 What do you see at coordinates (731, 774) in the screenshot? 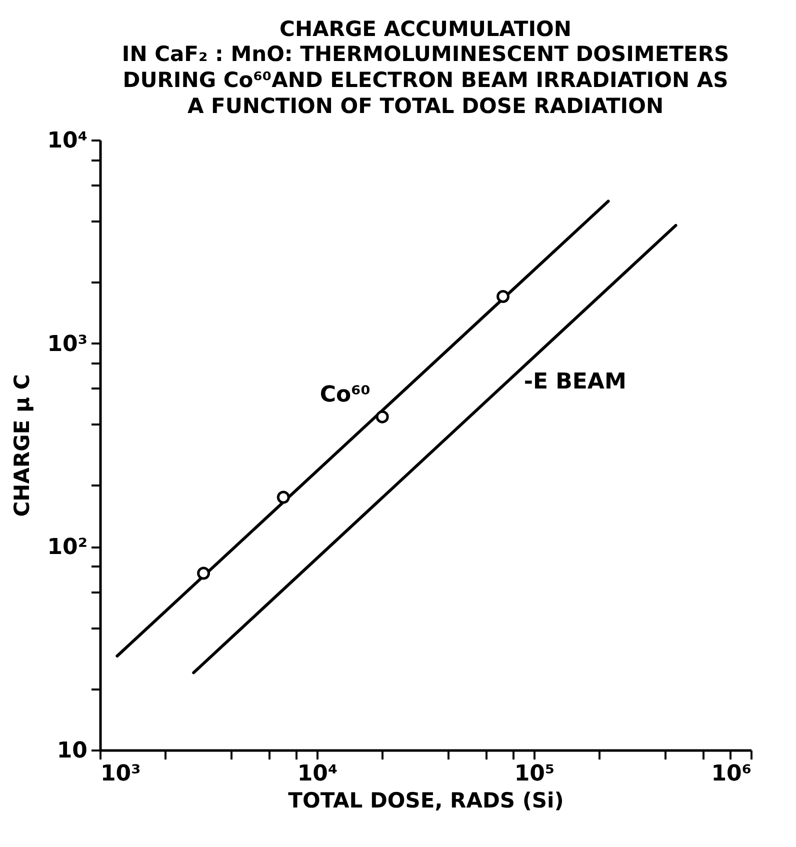
I see `x-tick-label: 10⁶` at bounding box center [731, 774].